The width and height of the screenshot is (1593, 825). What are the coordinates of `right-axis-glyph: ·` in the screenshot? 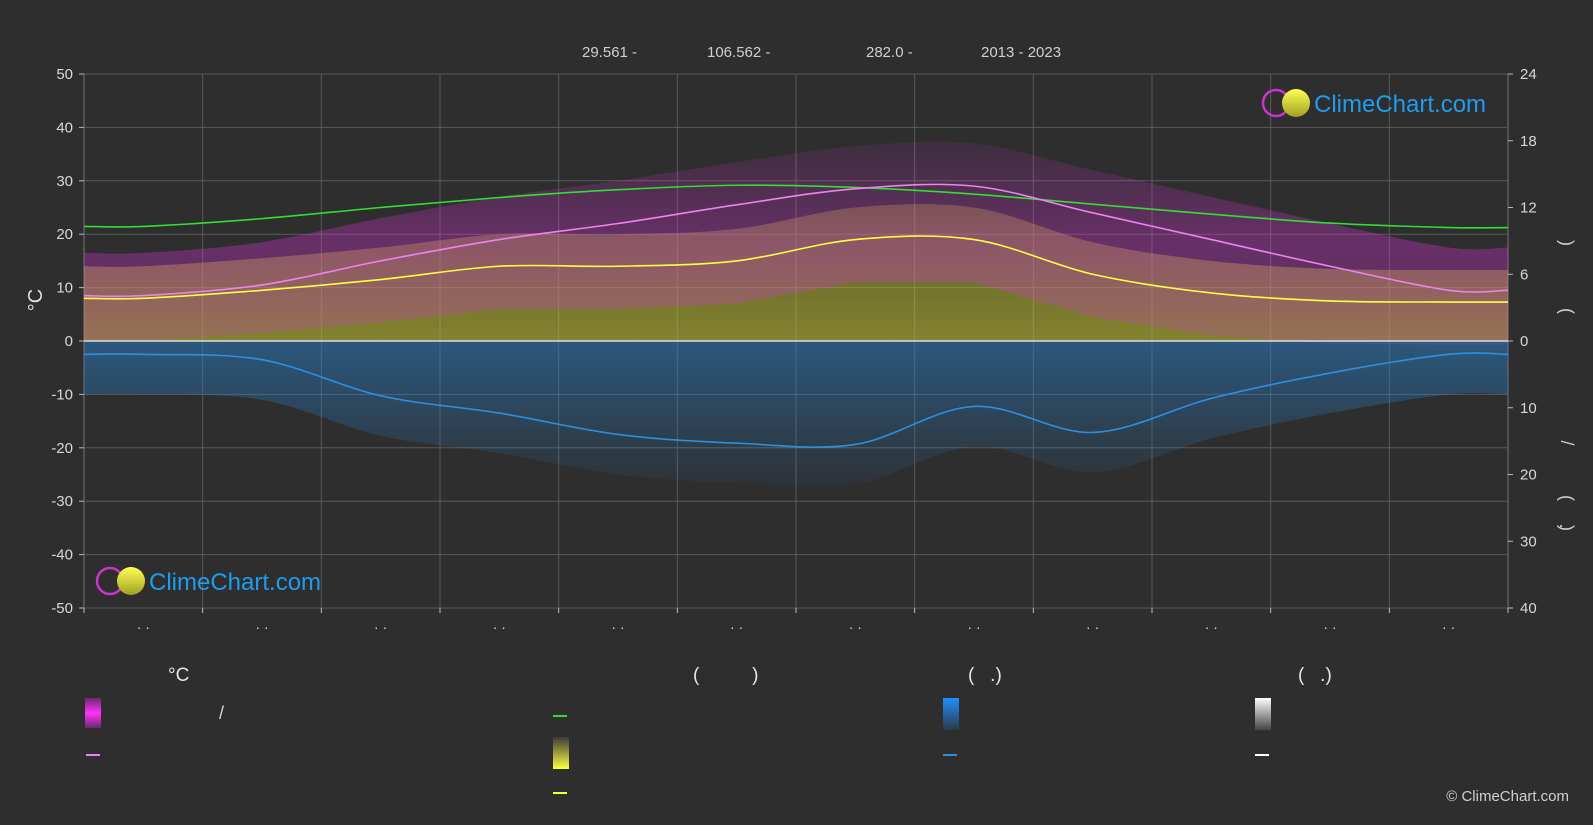 It's located at (1562, 526).